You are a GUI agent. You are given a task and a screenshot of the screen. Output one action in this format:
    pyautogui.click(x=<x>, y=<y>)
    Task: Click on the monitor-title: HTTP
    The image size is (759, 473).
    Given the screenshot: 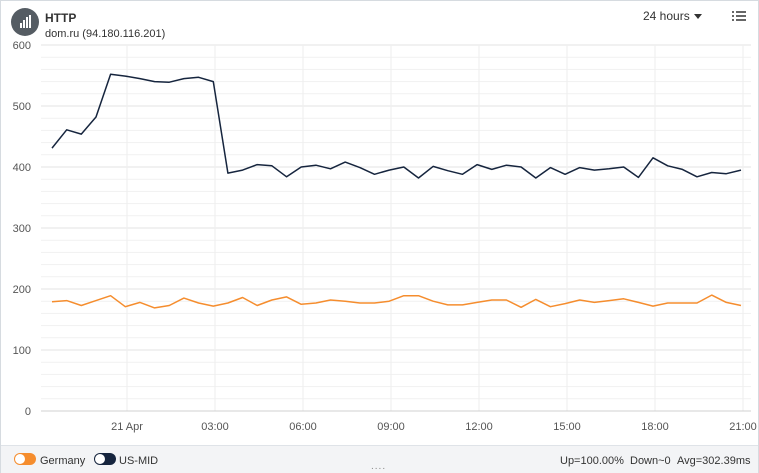 What is the action you would take?
    pyautogui.click(x=61, y=18)
    